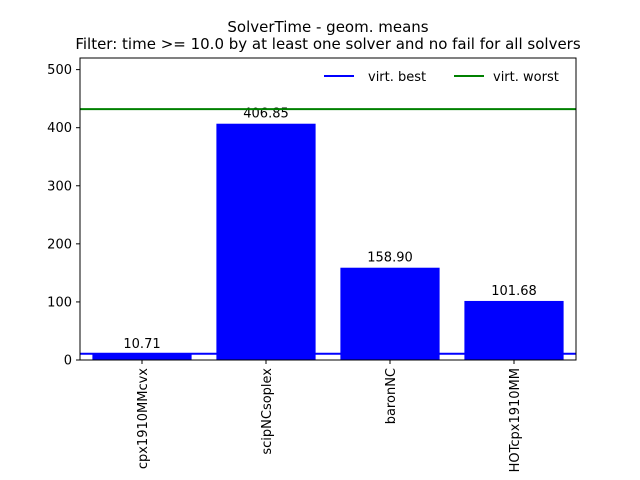 The height and width of the screenshot is (480, 640). I want to click on chart-title: SolverTime - geom. means, so click(327, 27).